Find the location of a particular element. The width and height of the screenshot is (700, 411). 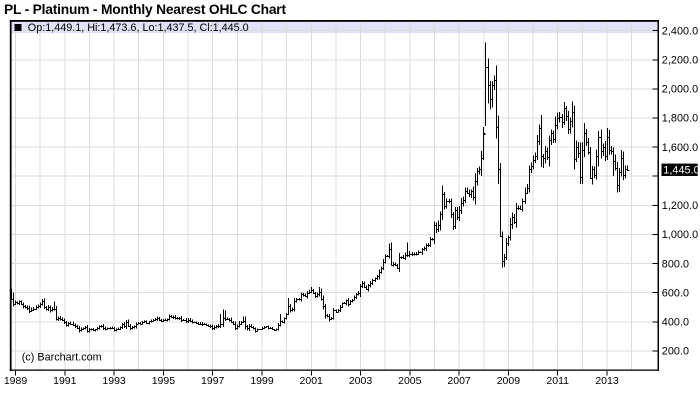

svg-text: 2005 is located at coordinates (410, 381).